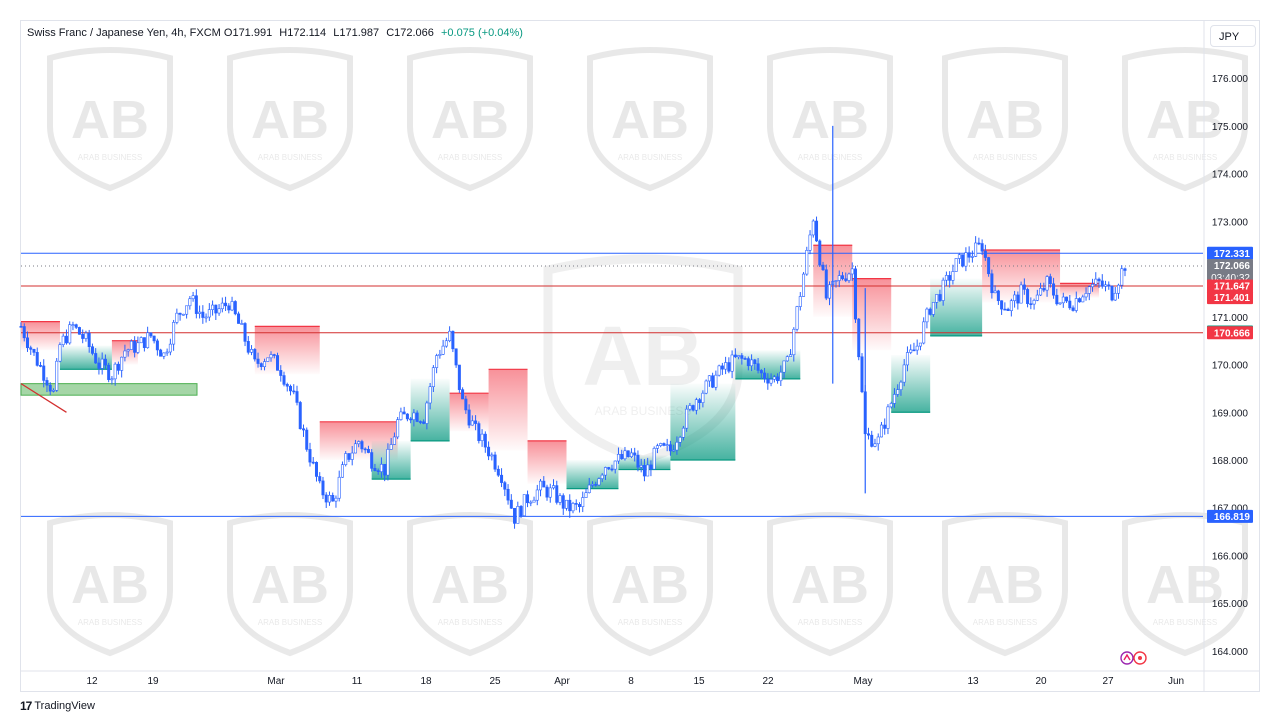 The image size is (1280, 720). Describe the element at coordinates (276, 681) in the screenshot. I see `time-tick-label: Mar` at that location.